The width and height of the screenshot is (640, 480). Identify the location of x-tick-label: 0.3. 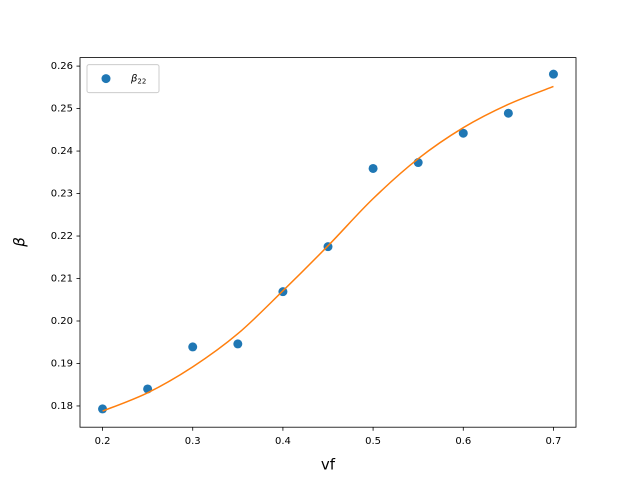
(193, 441).